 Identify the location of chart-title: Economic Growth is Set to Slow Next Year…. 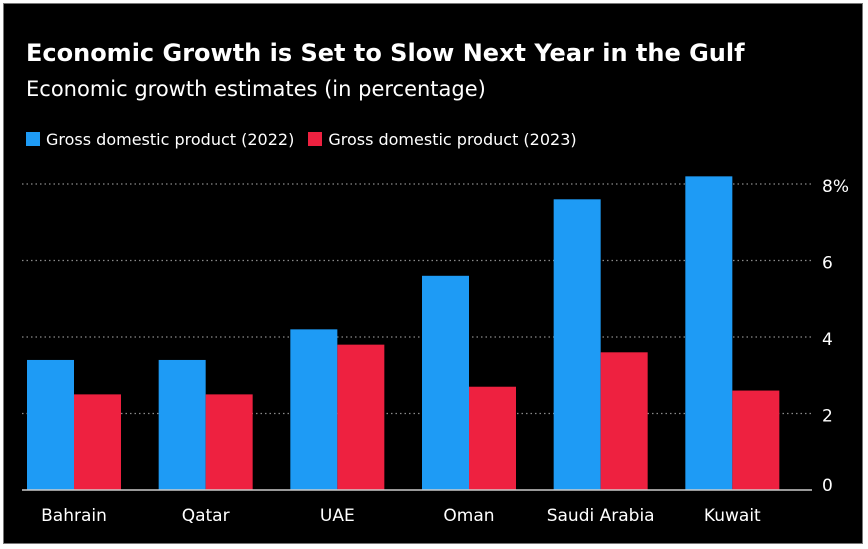
(385, 53).